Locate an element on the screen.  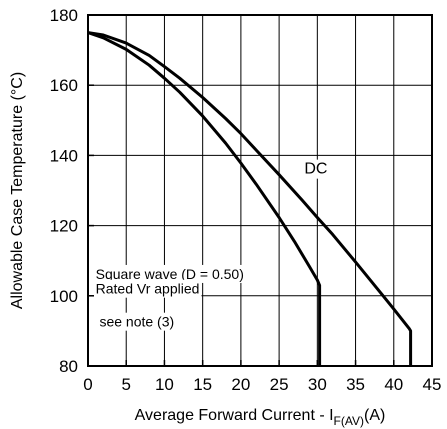
curve-label-background is located at coordinates (316, 169).